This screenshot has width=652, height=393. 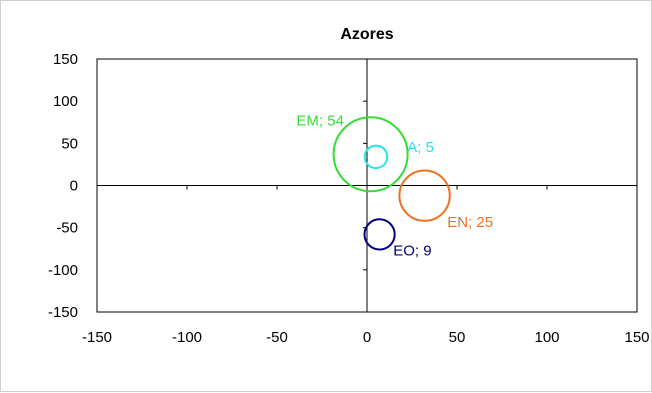 I want to click on bubbles, so click(x=391, y=183).